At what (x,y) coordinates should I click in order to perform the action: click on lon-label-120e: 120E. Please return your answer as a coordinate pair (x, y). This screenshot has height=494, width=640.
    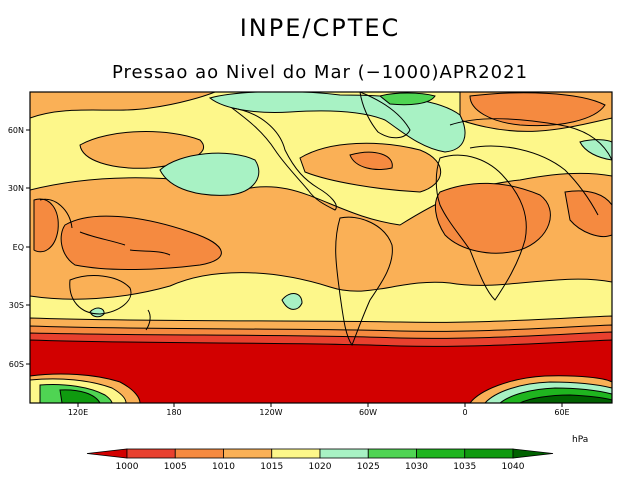
    Looking at the image, I should click on (78, 412).